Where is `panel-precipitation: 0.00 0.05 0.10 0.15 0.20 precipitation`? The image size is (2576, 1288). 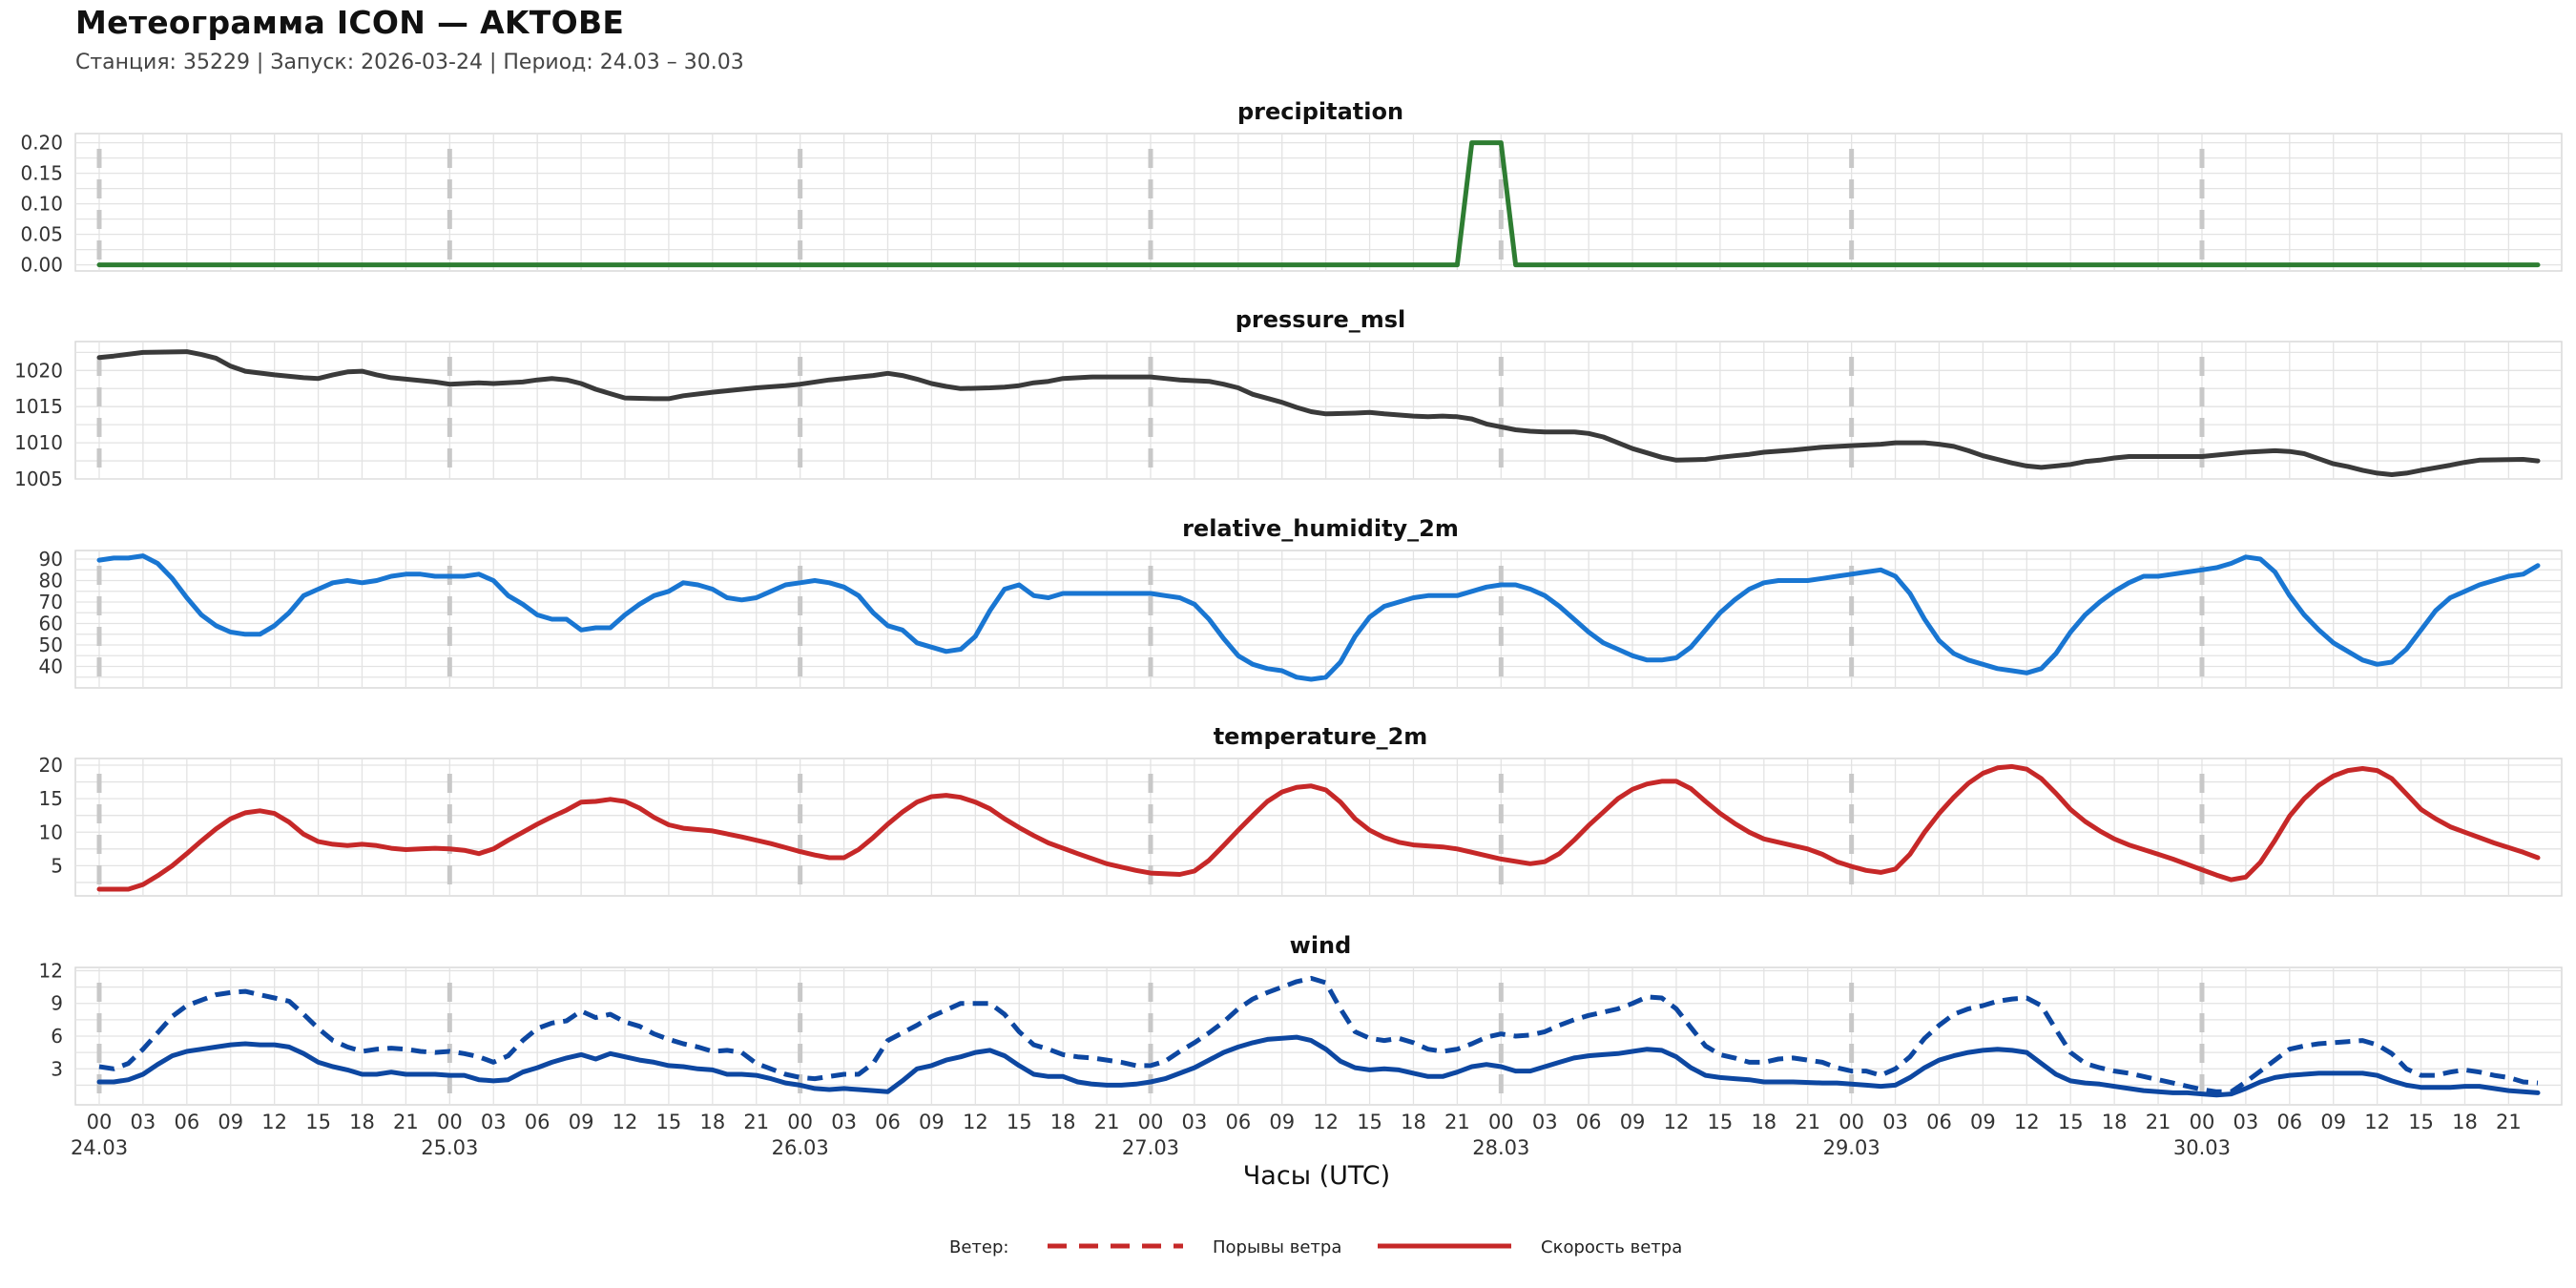 panel-precipitation: 0.00 0.05 0.10 0.15 0.20 precipitation is located at coordinates (1291, 187).